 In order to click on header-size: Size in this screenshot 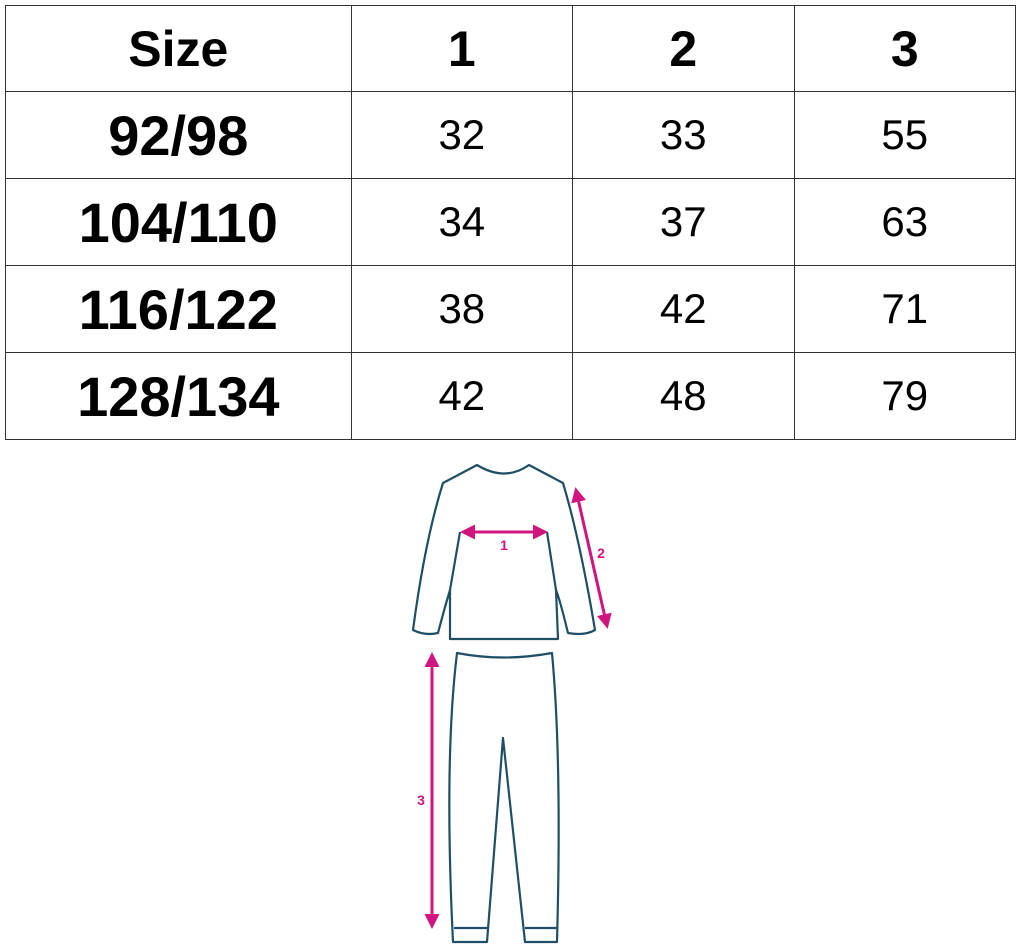, I will do `click(178, 48)`.